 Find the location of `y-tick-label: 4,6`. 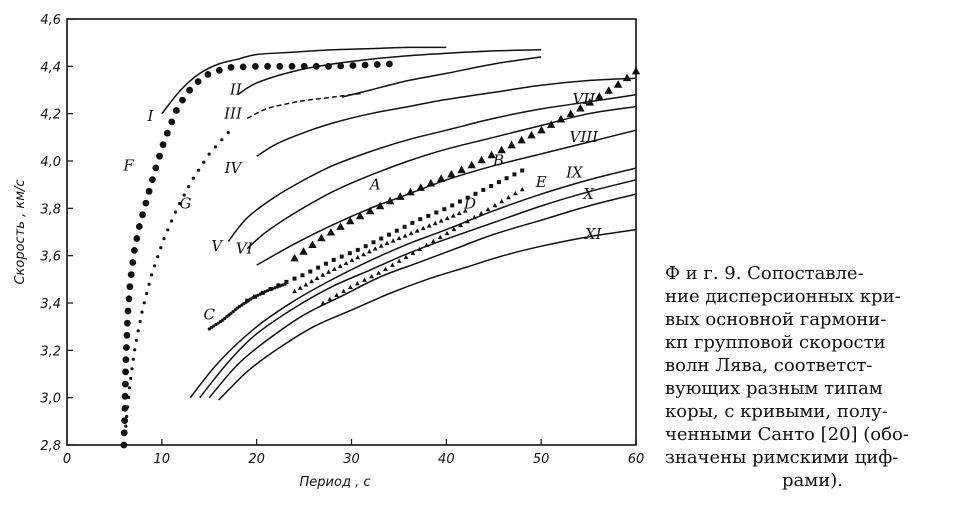

y-tick-label: 4,6 is located at coordinates (50, 20).